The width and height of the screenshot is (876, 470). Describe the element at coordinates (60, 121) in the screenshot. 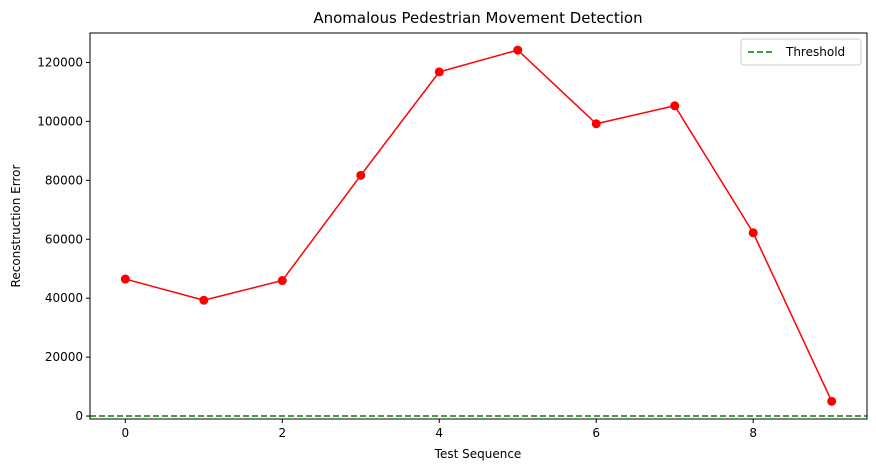

I see `y-tick-label: 100000` at that location.